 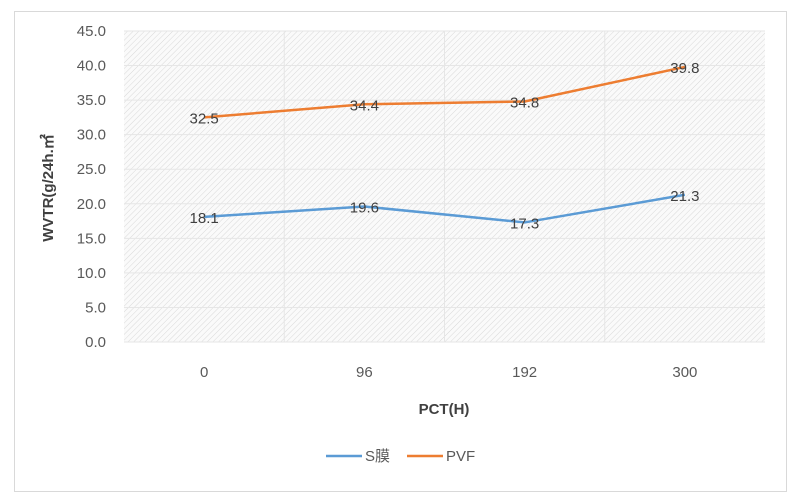 What do you see at coordinates (204, 372) in the screenshot?
I see `x-tick-label: 0` at bounding box center [204, 372].